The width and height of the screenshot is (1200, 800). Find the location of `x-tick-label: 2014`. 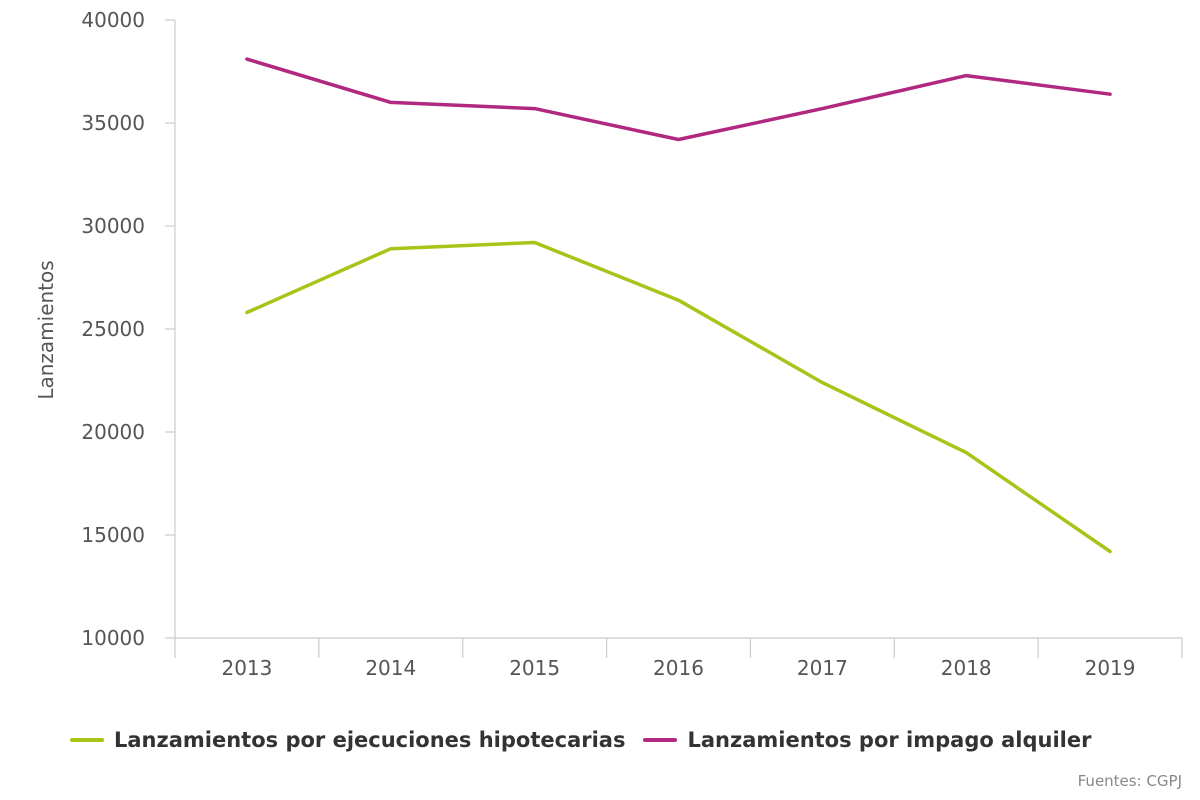

x-tick-label: 2014 is located at coordinates (390, 668).